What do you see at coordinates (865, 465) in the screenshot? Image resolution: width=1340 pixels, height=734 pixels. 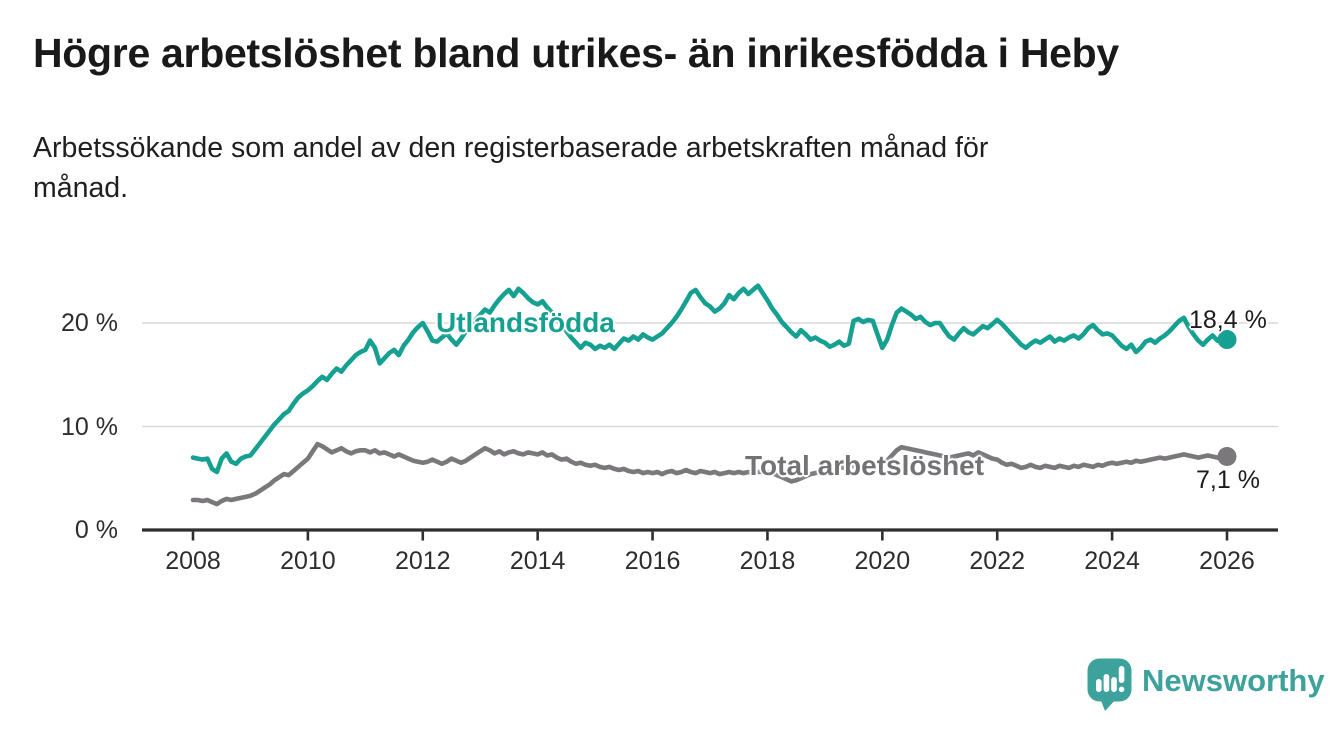 I see `series-label-total-arbetsloshet: Total arbetslöshet` at bounding box center [865, 465].